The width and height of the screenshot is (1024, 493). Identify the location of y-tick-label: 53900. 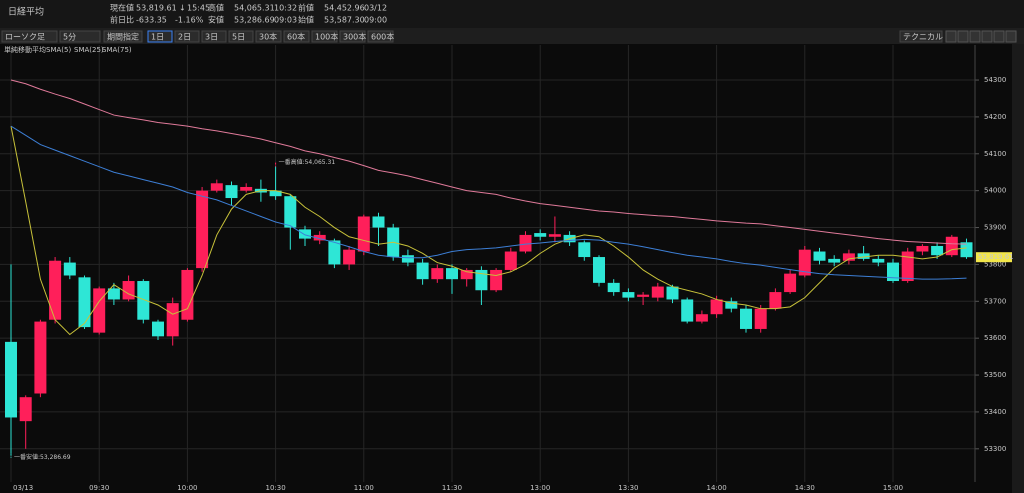
(995, 228).